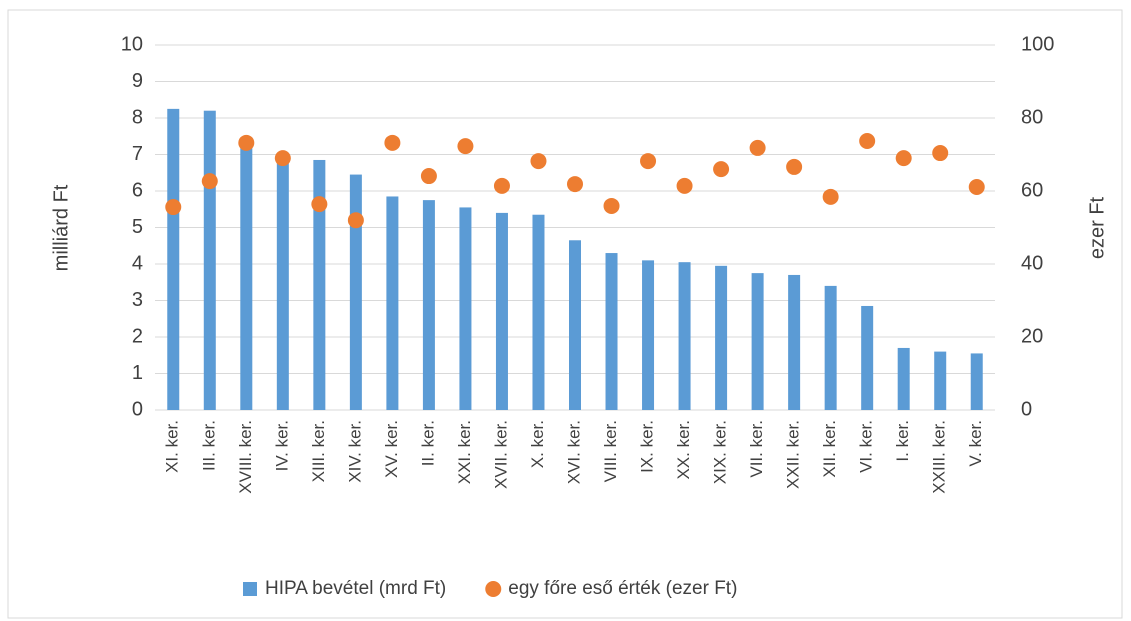  I want to click on y-tick-label: 2, so click(137, 336).